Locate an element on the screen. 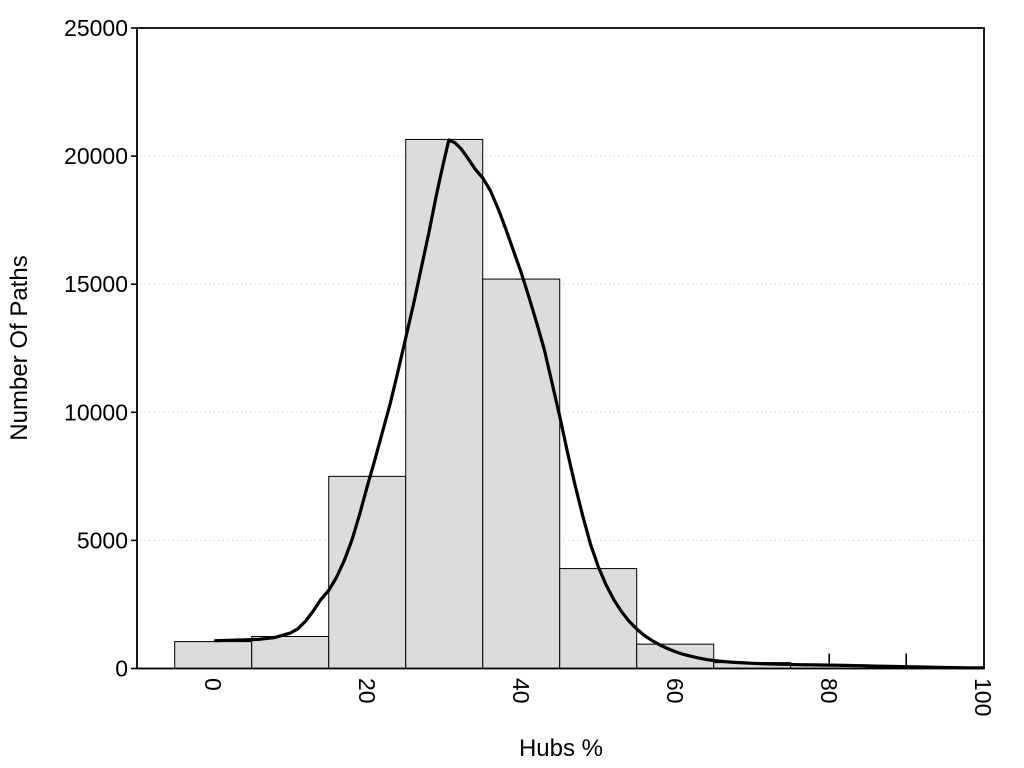 The image size is (1024, 768). x-tick-label: 100 is located at coordinates (983, 697).